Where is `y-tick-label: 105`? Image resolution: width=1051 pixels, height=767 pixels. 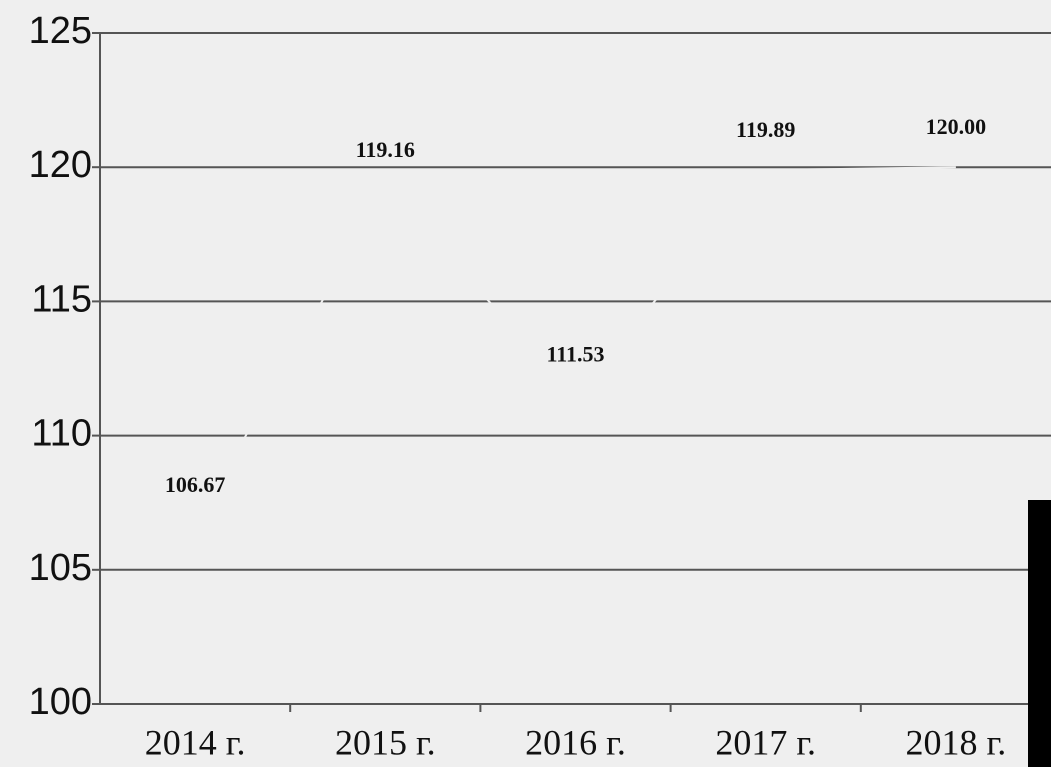
y-tick-label: 105 is located at coordinates (60, 568).